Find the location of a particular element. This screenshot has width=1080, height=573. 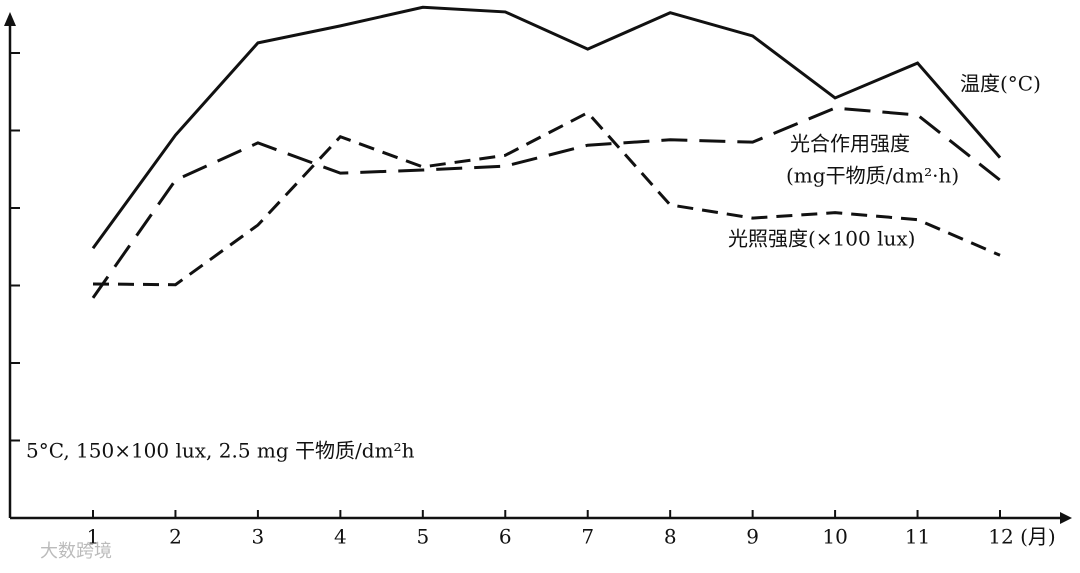

x-tick-label: 11 is located at coordinates (917, 537).